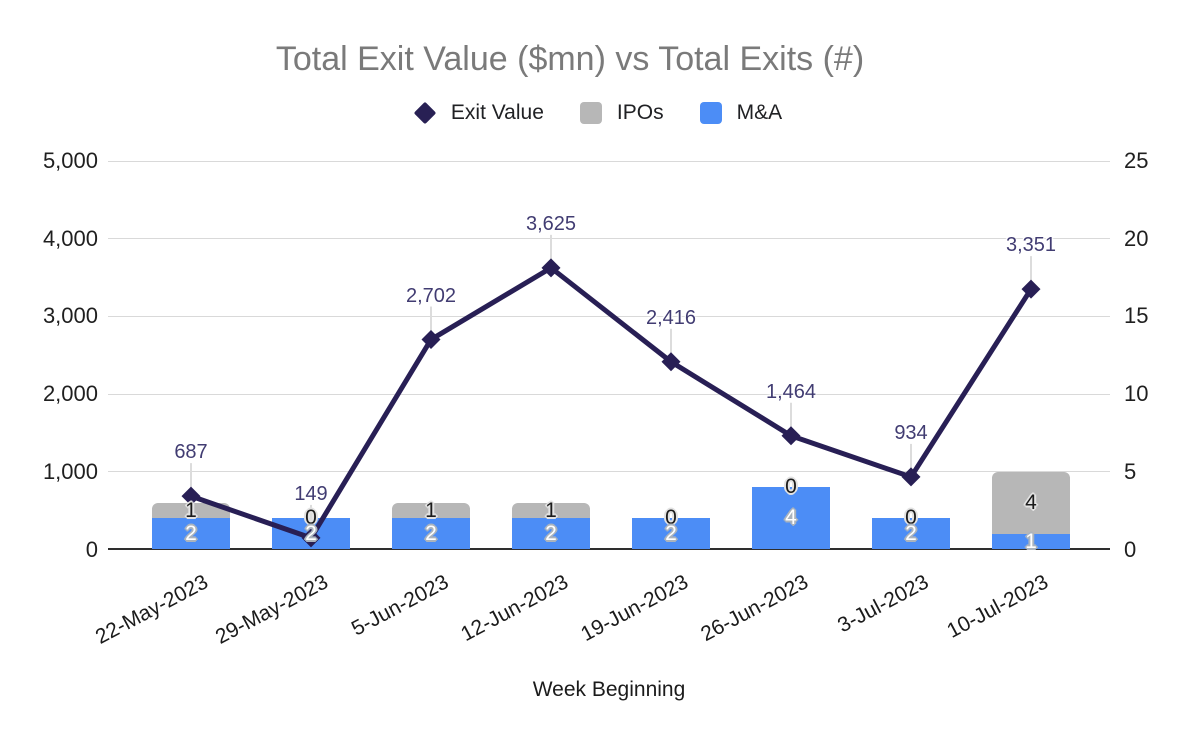 This screenshot has width=1200, height=742. Describe the element at coordinates (70, 471) in the screenshot. I see `left-axis-tick: 1,000` at that location.